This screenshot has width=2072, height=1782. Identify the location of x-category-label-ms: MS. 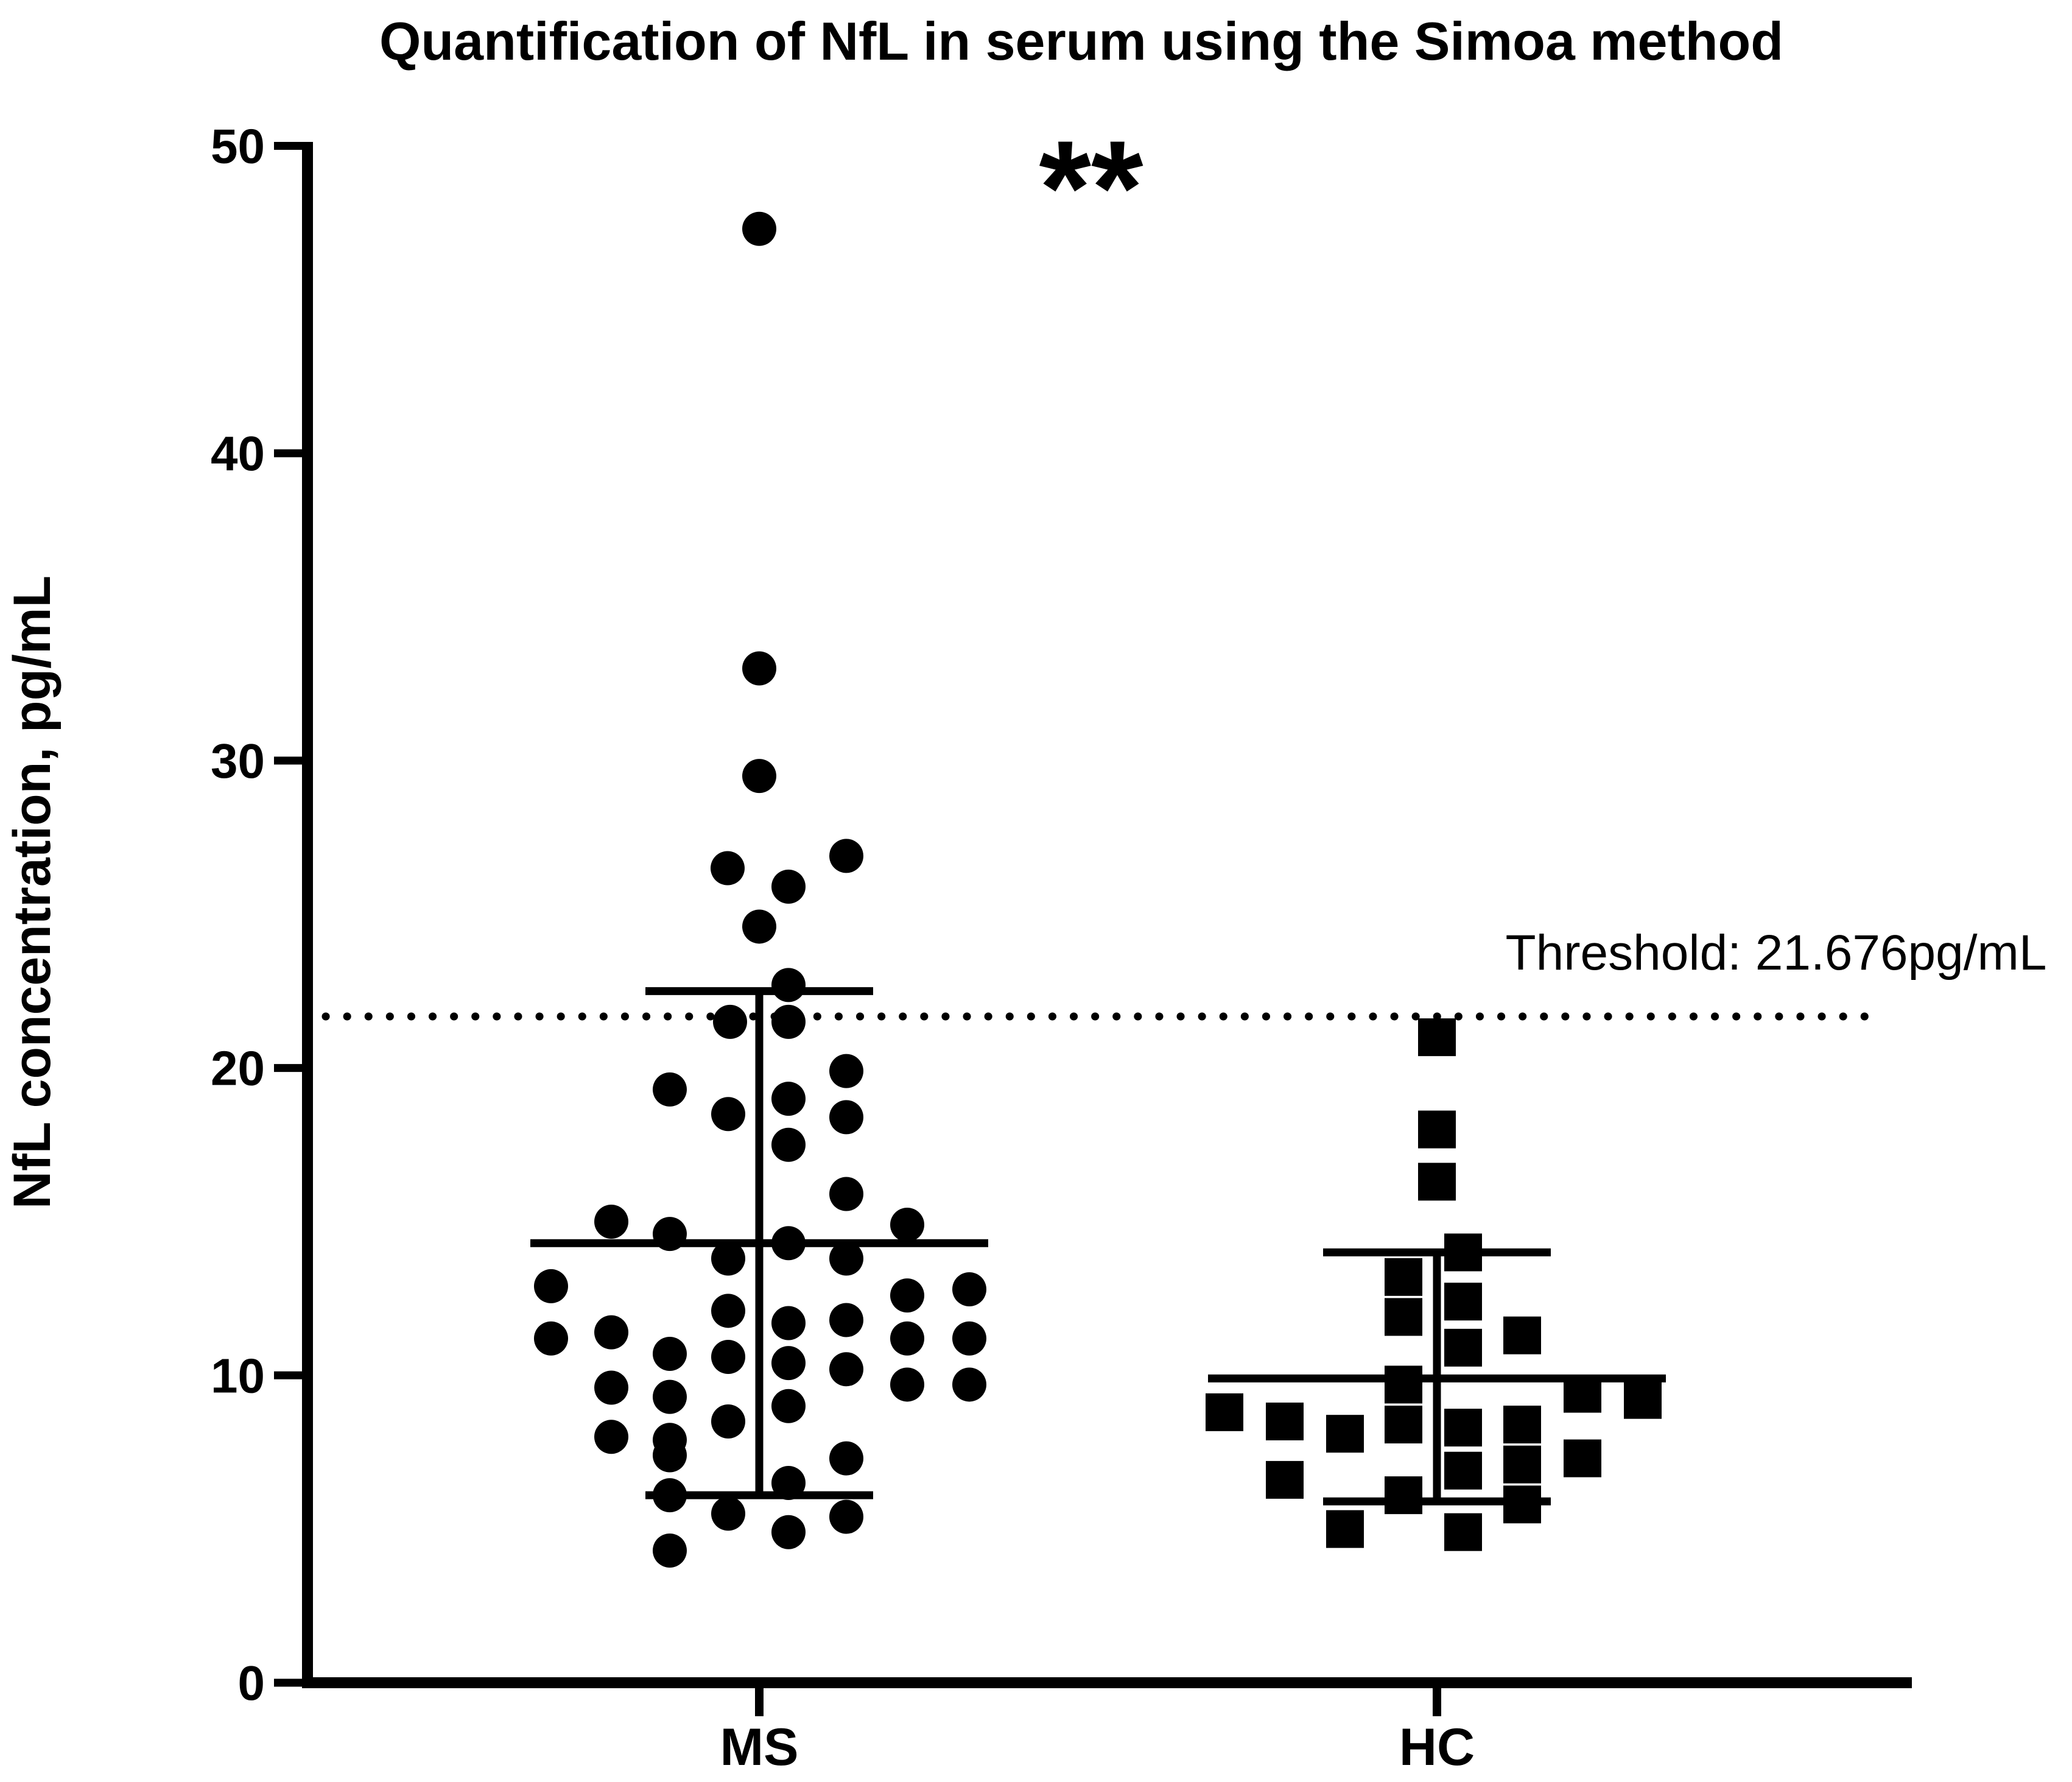
(760, 1747).